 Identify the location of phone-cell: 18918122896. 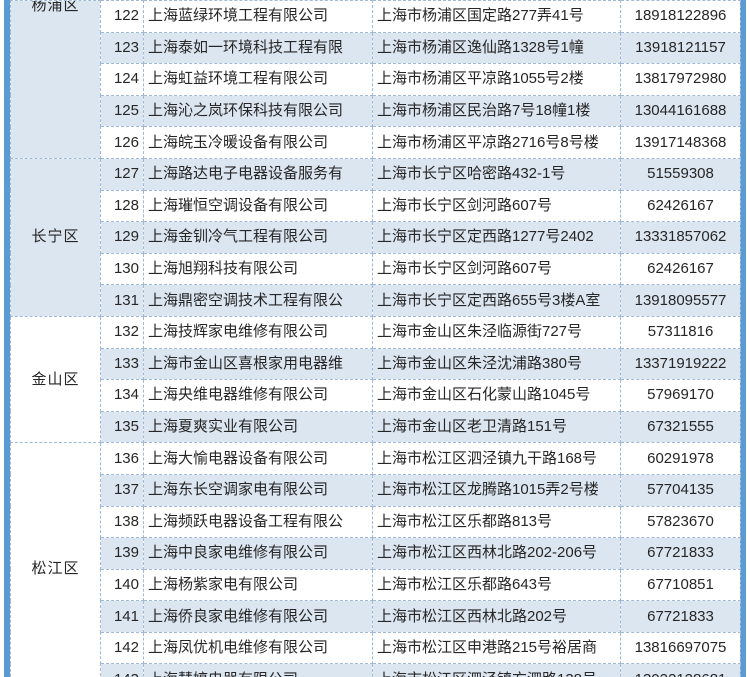
(680, 16).